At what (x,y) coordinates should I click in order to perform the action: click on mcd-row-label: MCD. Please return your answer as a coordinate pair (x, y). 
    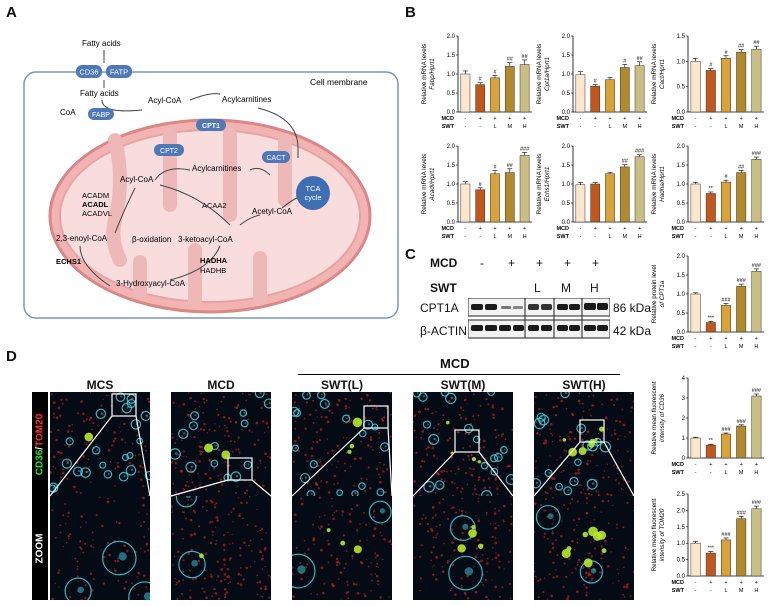
    Looking at the image, I should click on (447, 229).